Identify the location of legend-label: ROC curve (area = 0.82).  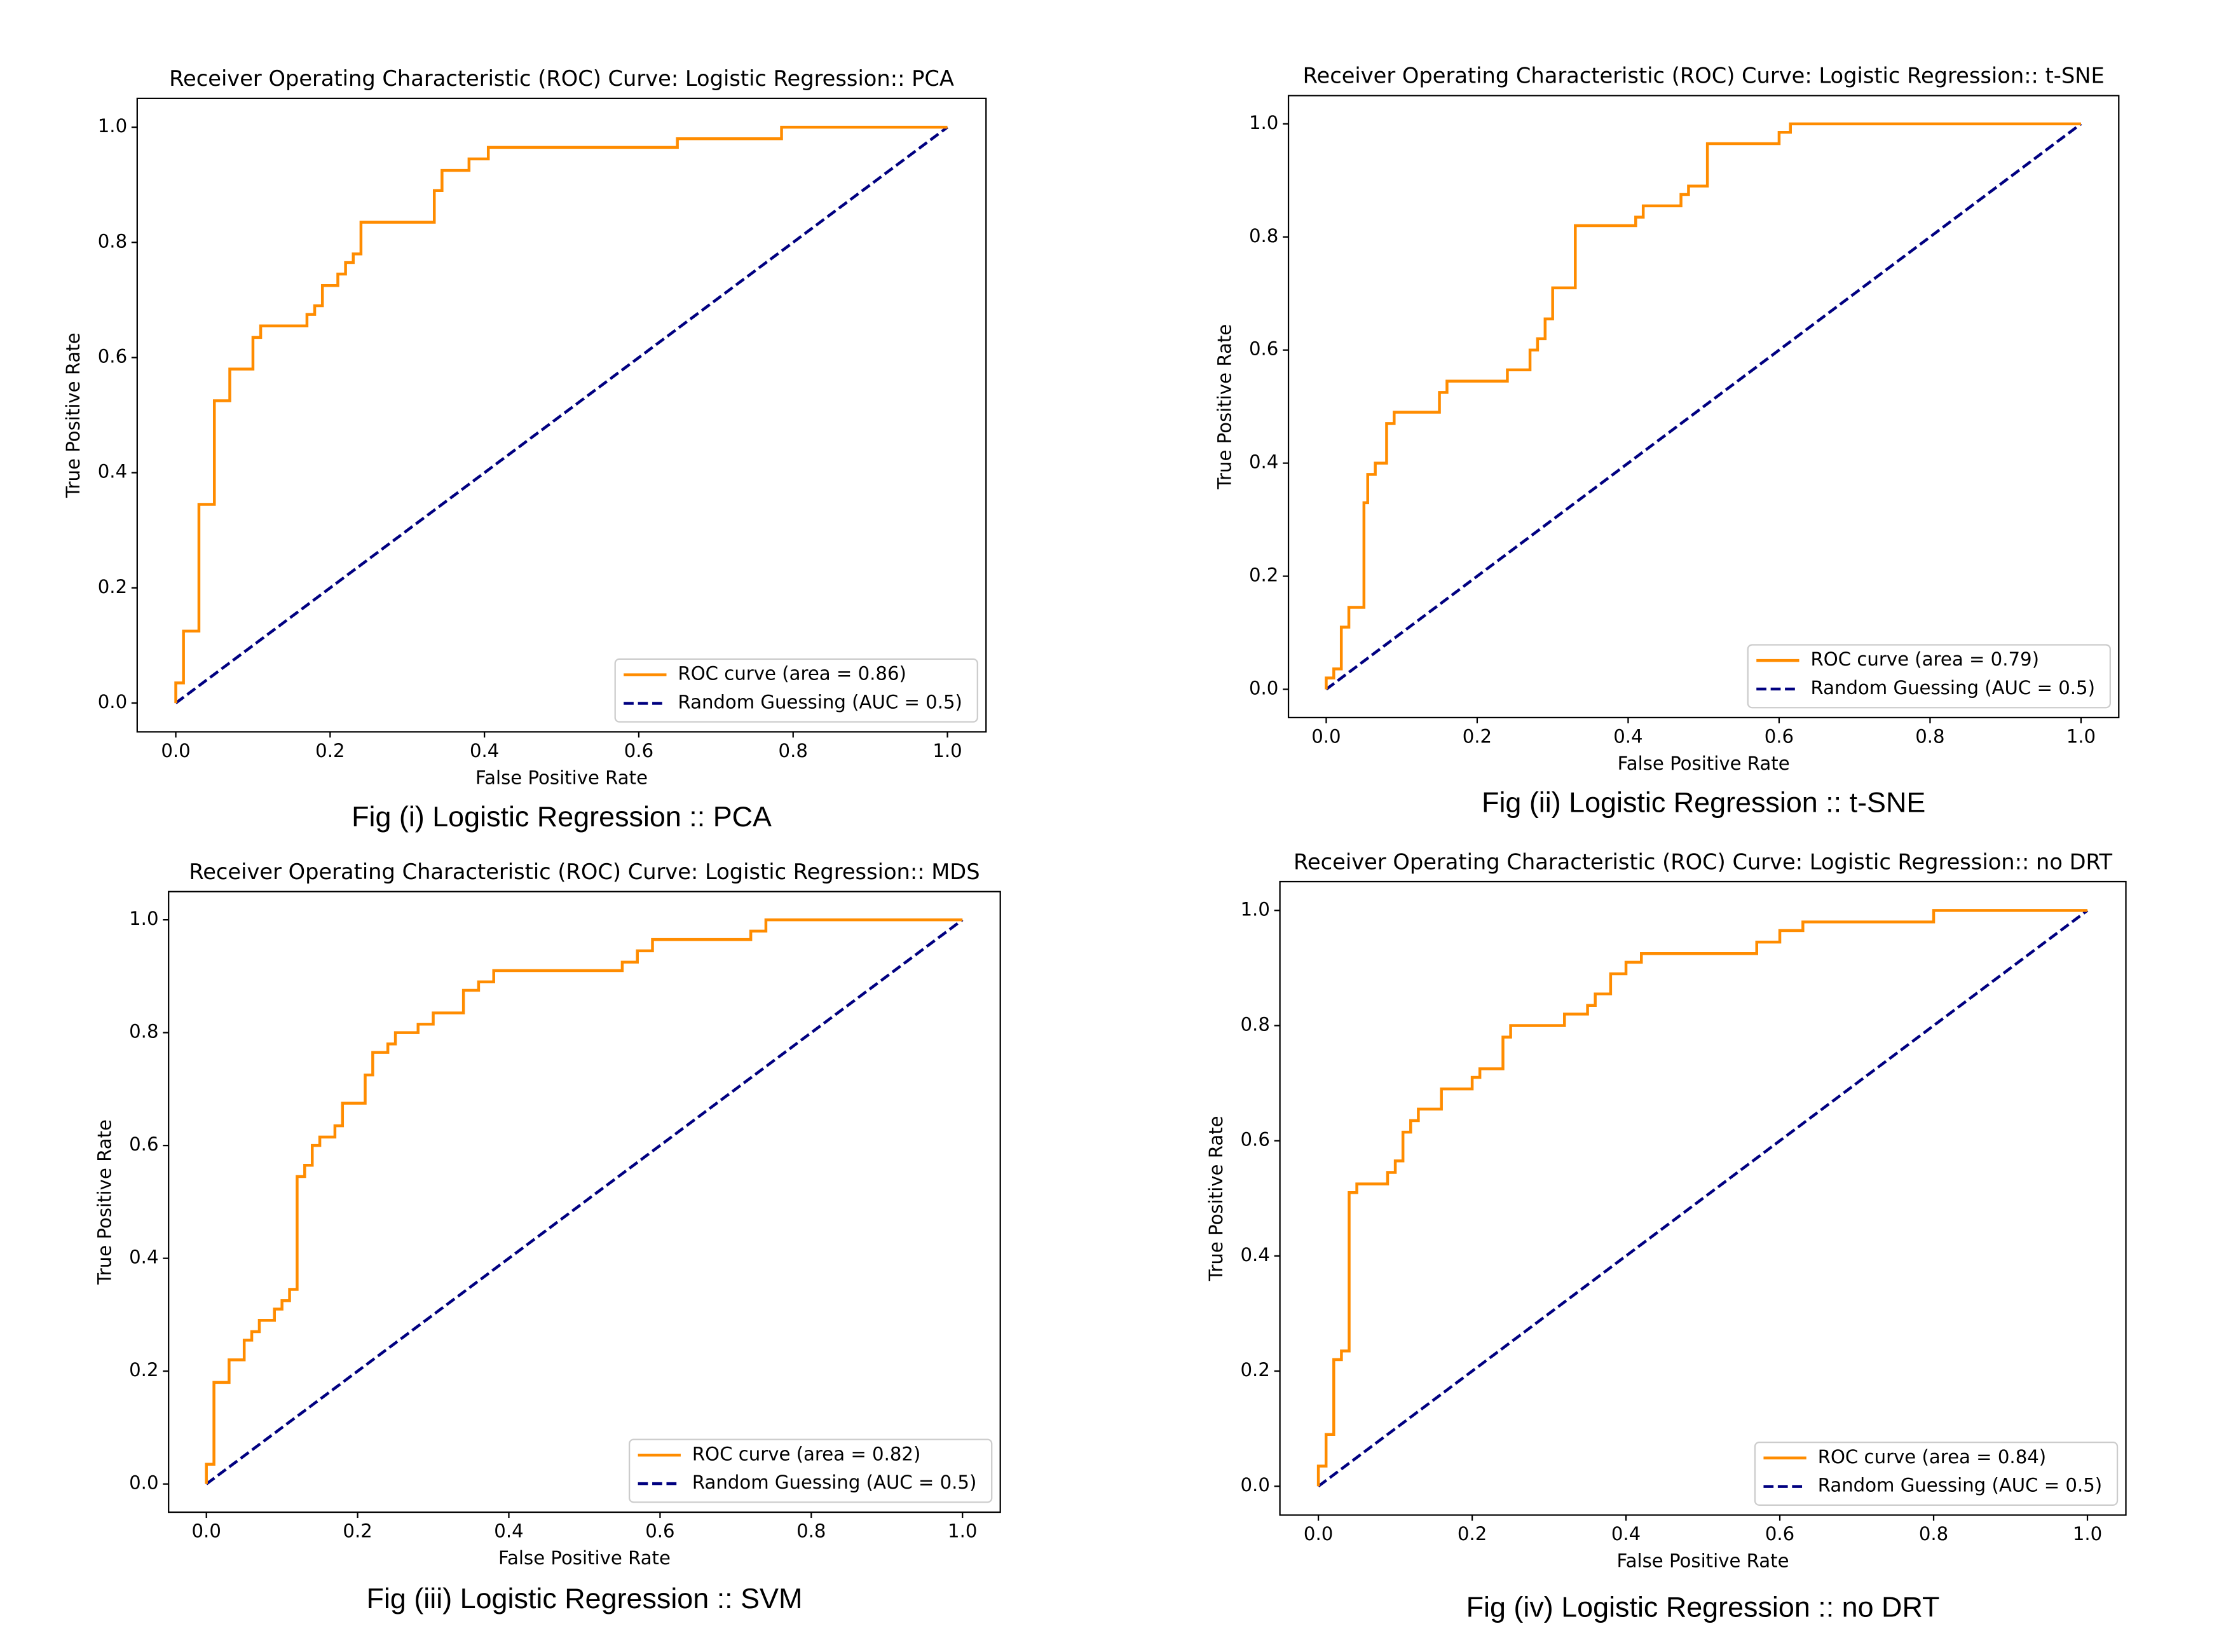
(806, 1453).